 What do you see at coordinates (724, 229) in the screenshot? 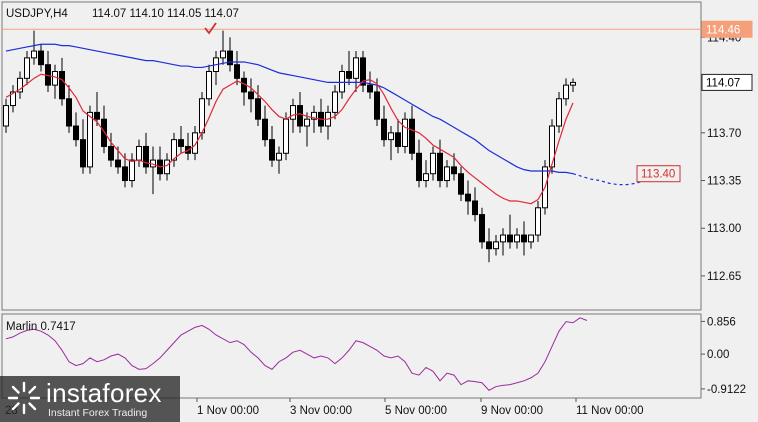
I see `price-tick-label: 113.00` at bounding box center [724, 229].